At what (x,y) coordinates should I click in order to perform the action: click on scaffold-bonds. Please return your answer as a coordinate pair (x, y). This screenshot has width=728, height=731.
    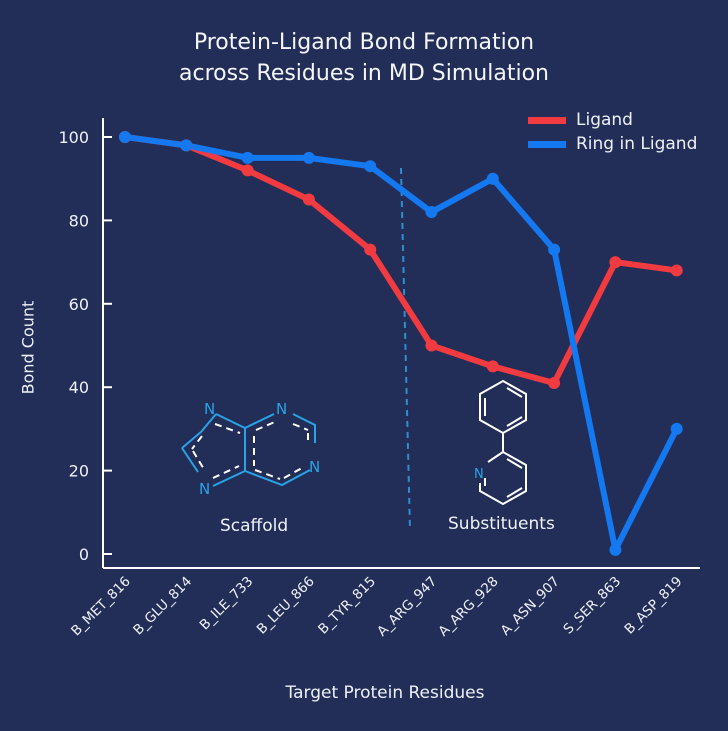
    Looking at the image, I should click on (248, 450).